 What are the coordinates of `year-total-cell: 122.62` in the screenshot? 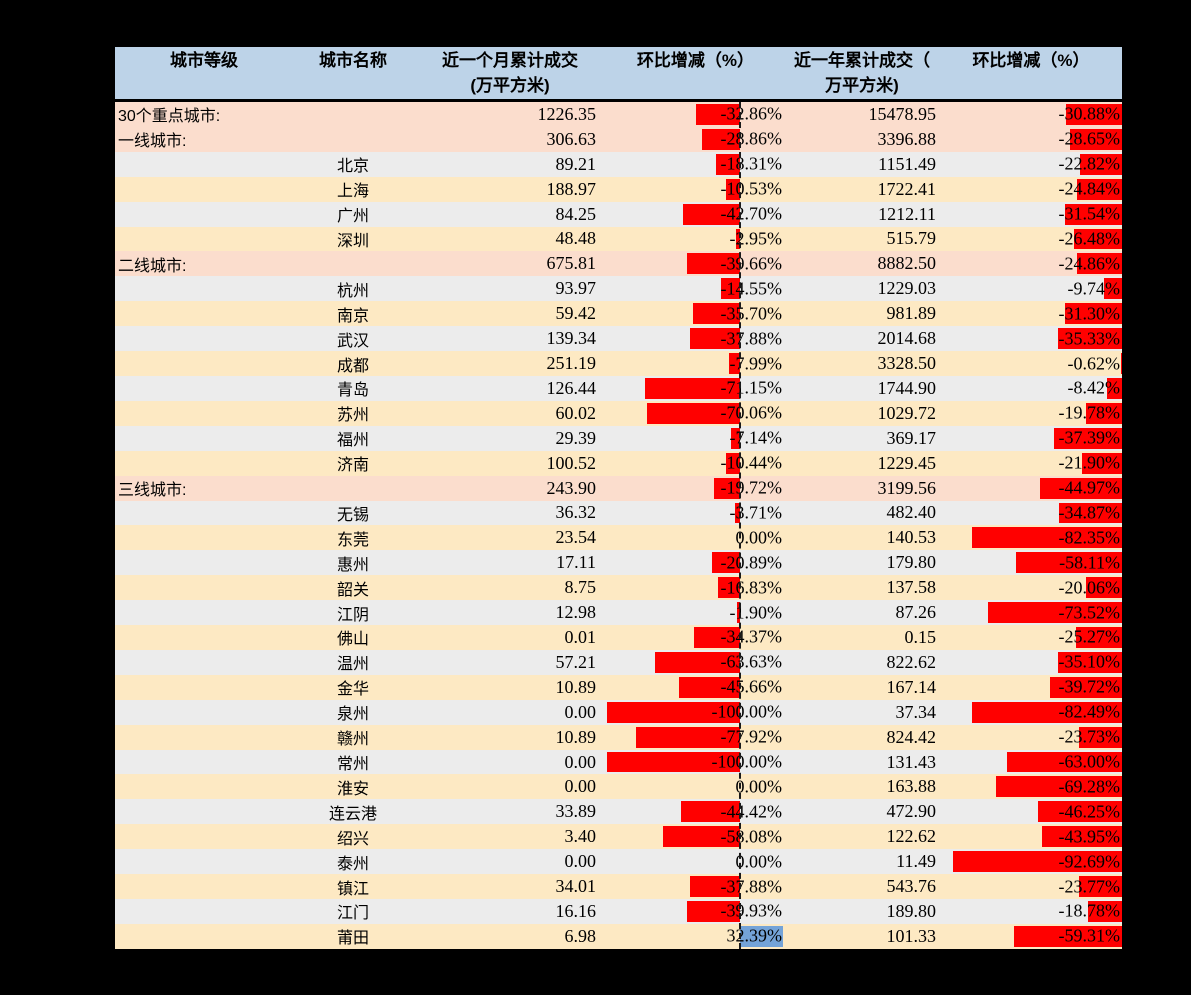 It's located at (911, 836).